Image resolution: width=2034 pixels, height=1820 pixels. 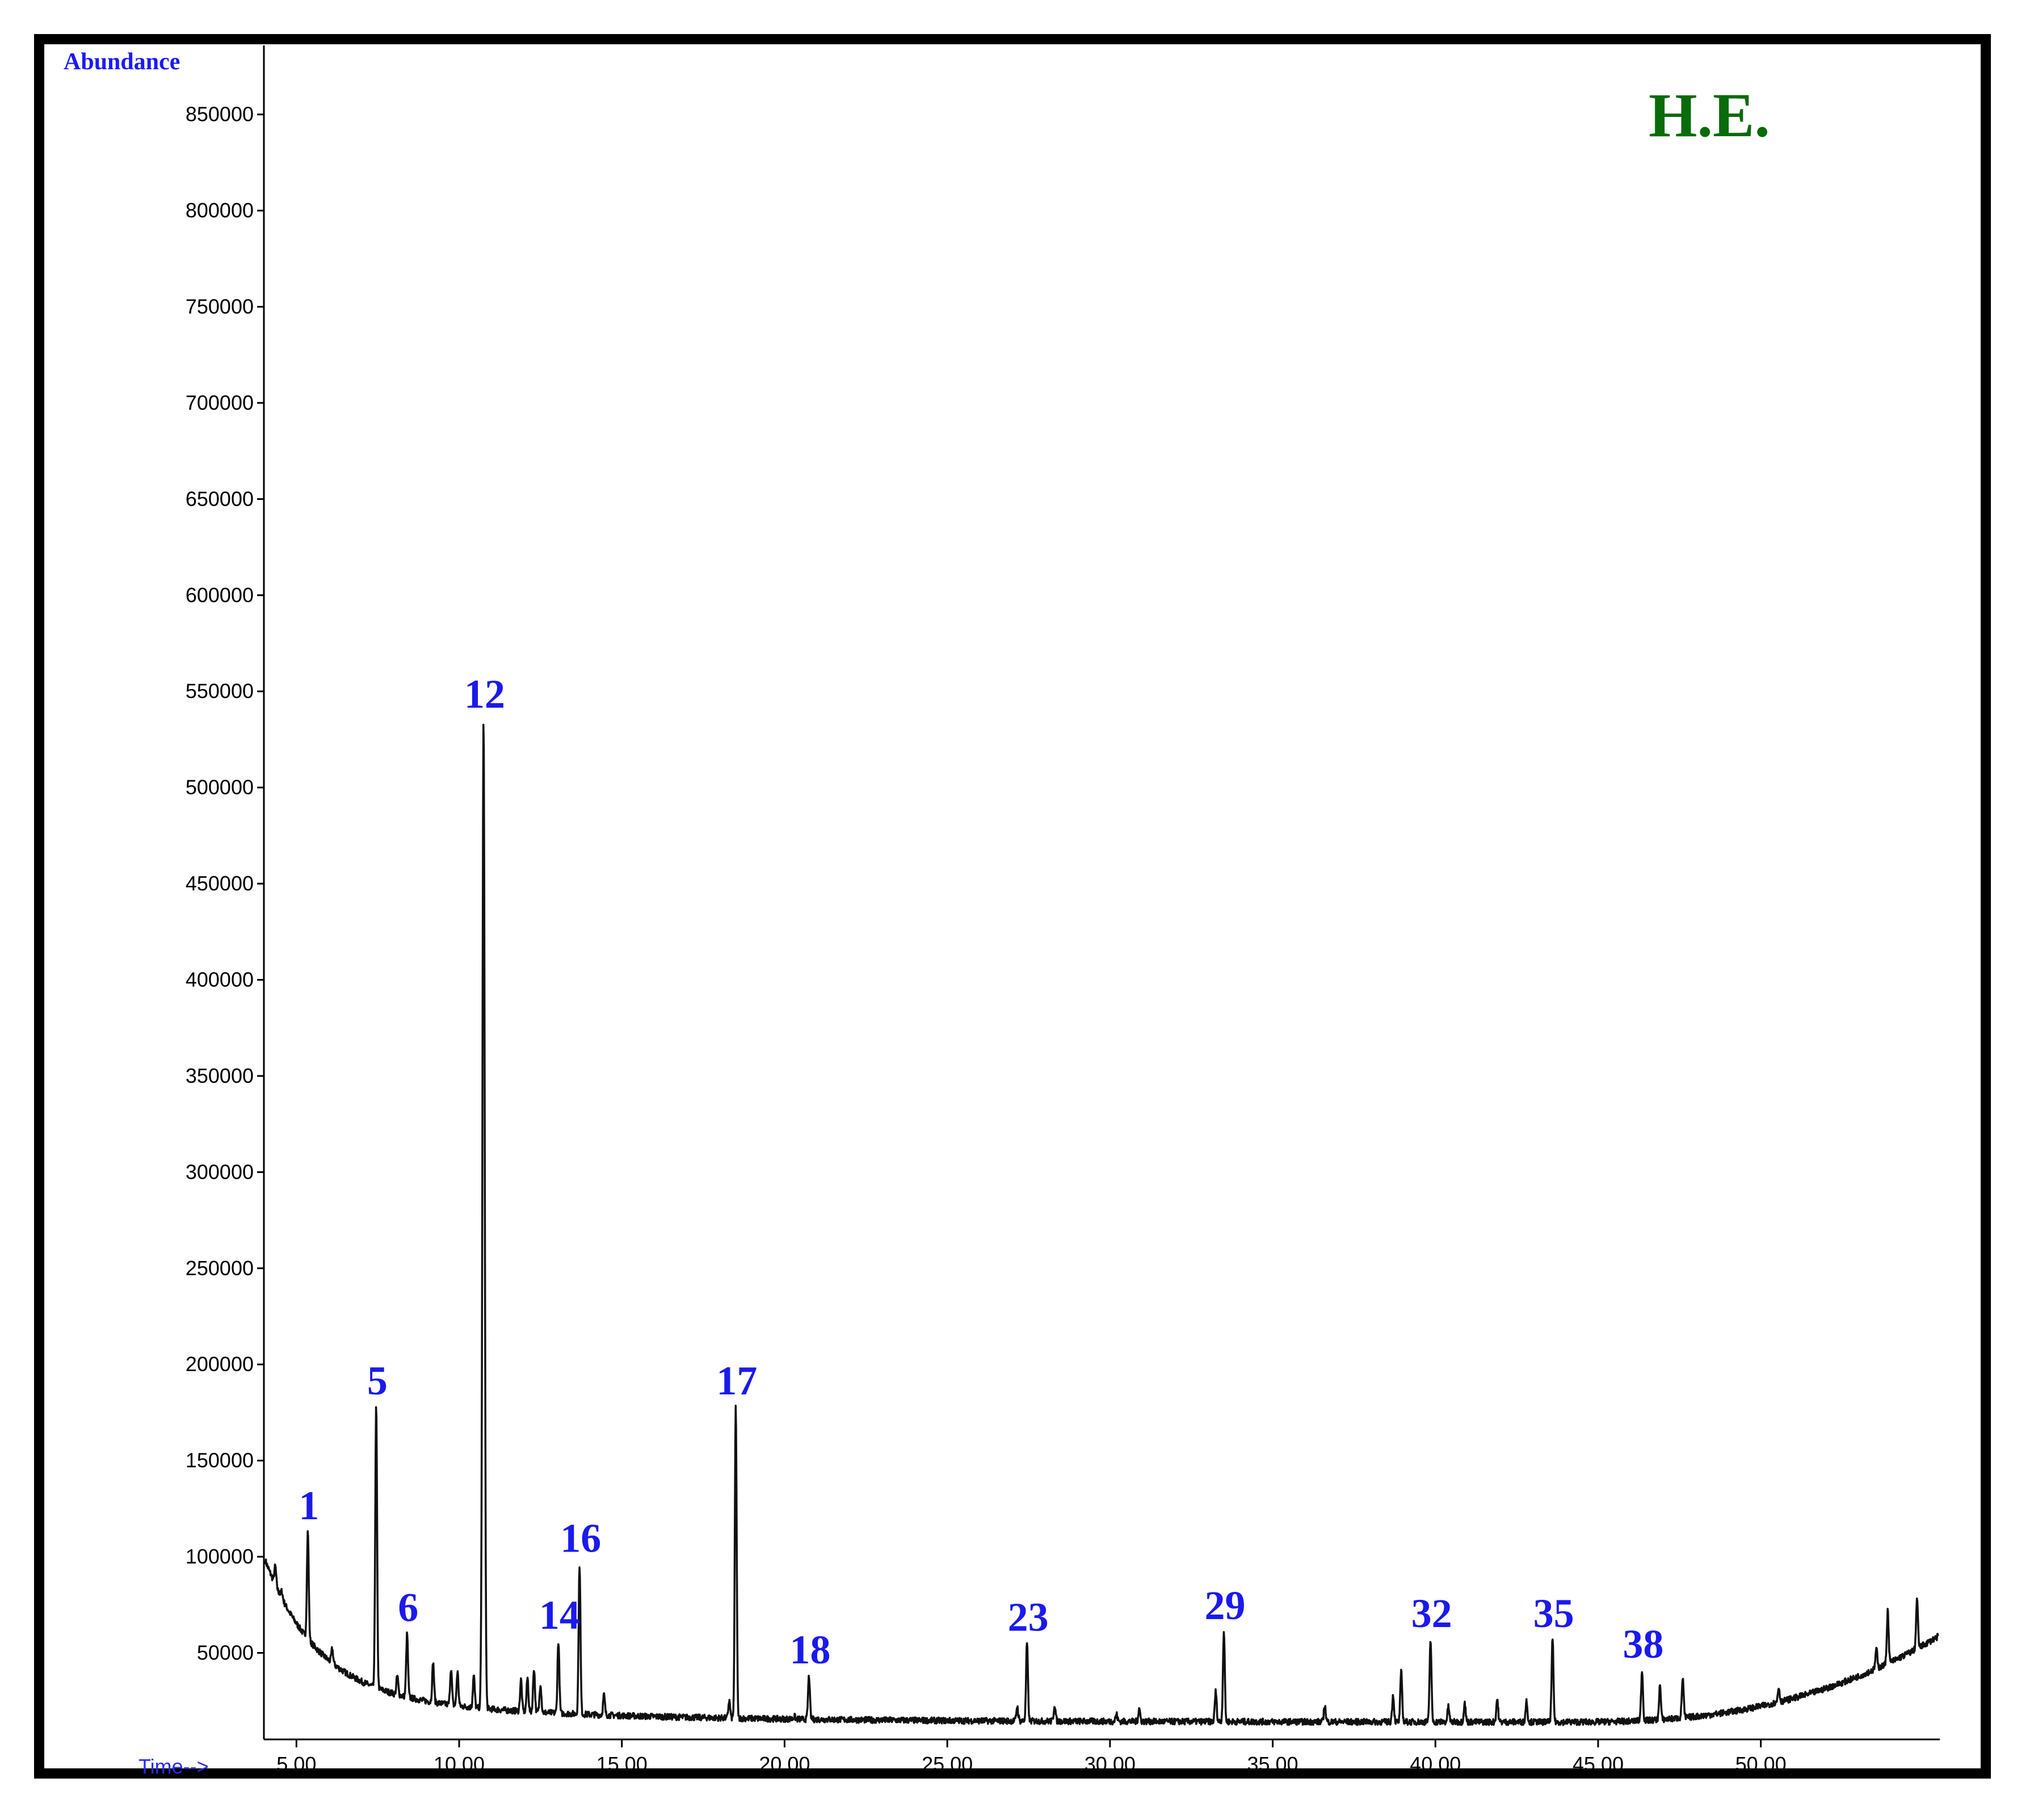 What do you see at coordinates (309, 1505) in the screenshot?
I see `peak-label-1: 1` at bounding box center [309, 1505].